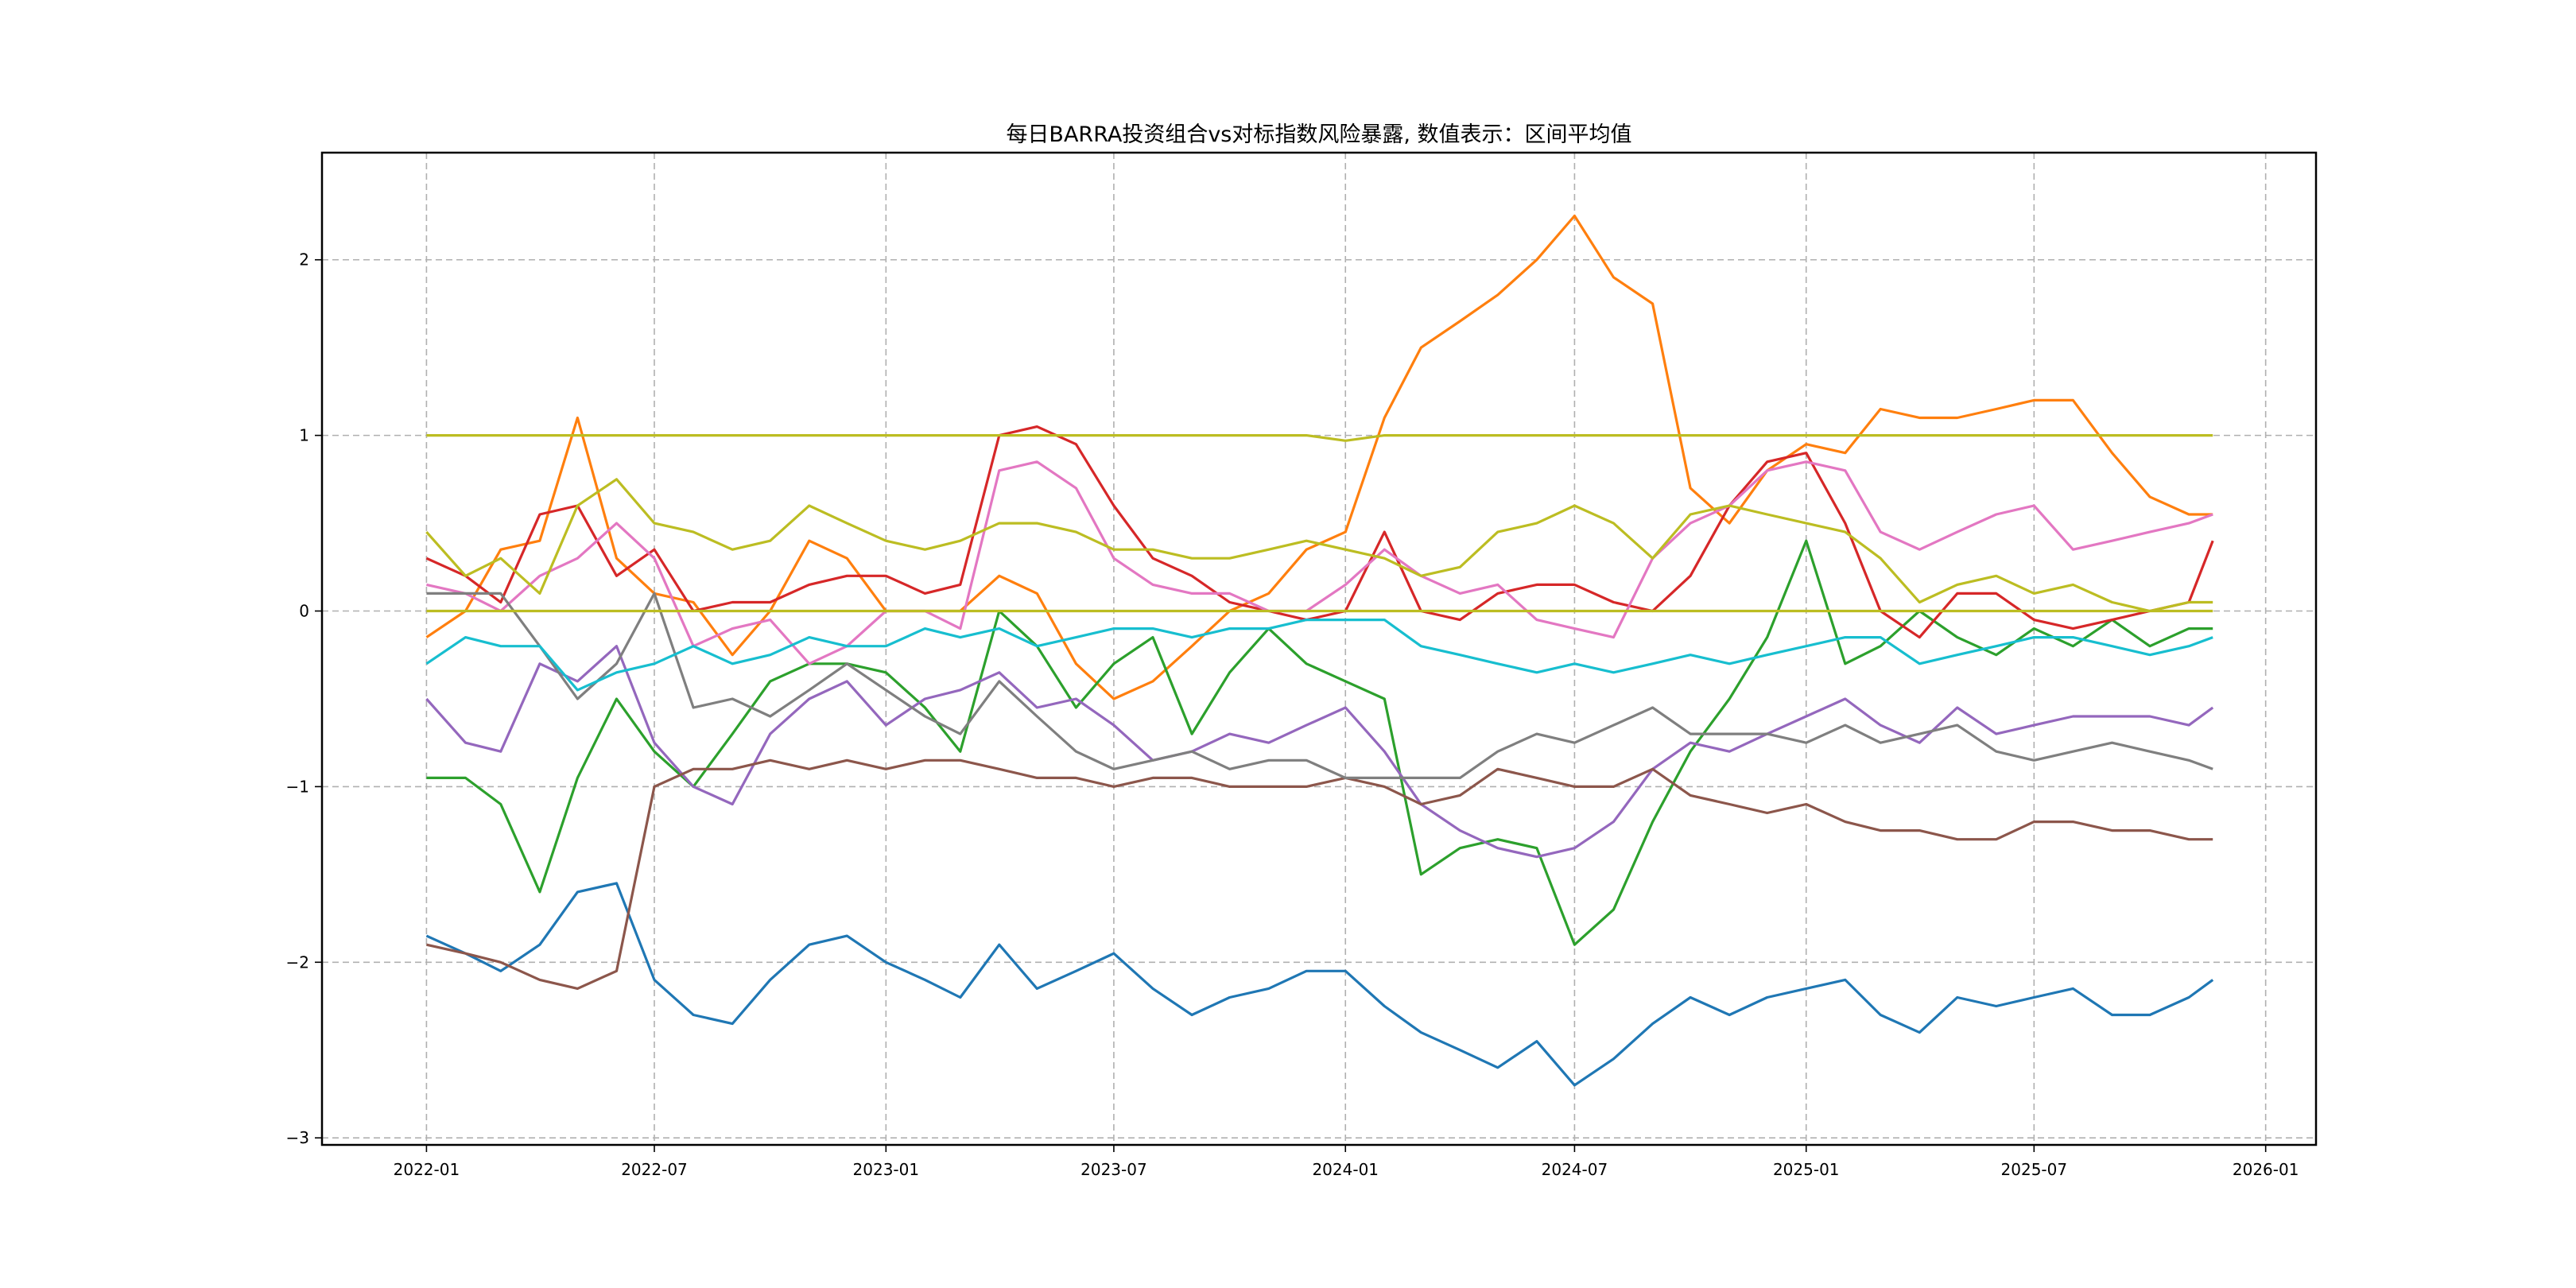  Describe the element at coordinates (654, 1169) in the screenshot. I see `x-tick-label: 2022-07` at that location.